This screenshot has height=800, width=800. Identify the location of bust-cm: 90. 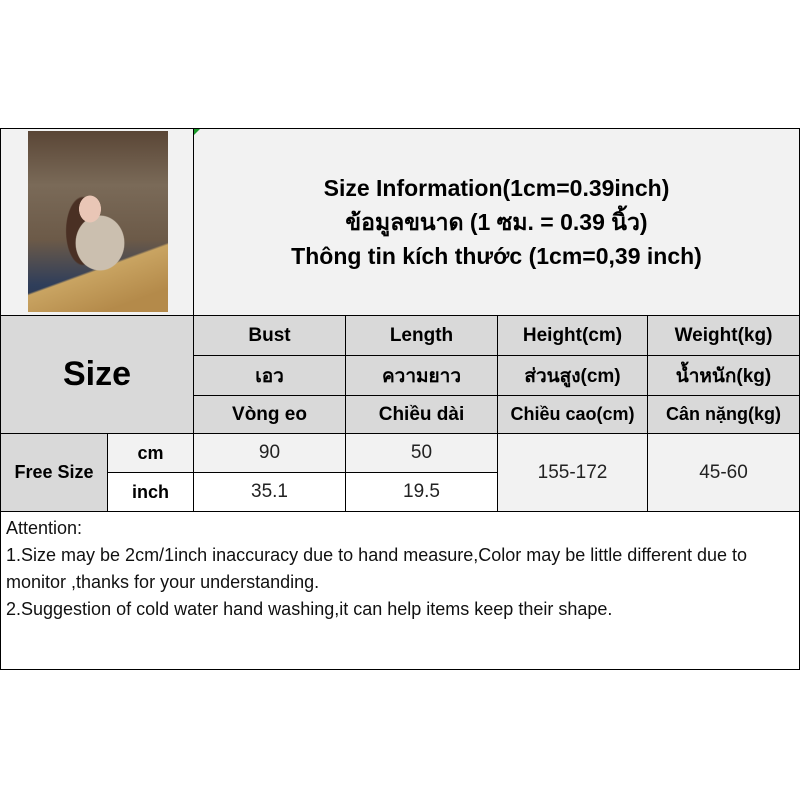
(269, 453).